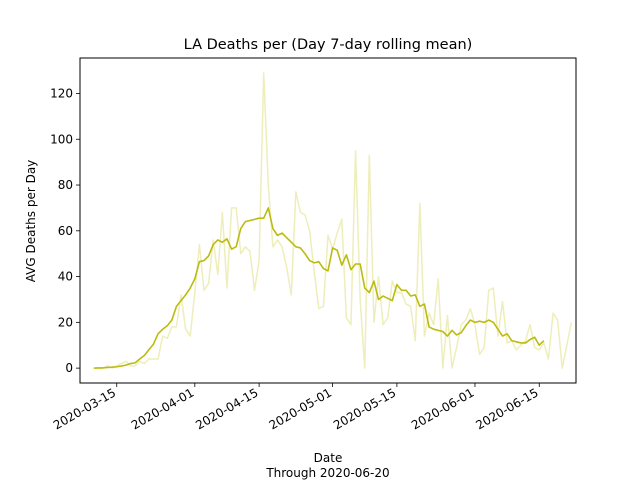  Describe the element at coordinates (61, 139) in the screenshot. I see `y-tick-label: 100` at that location.